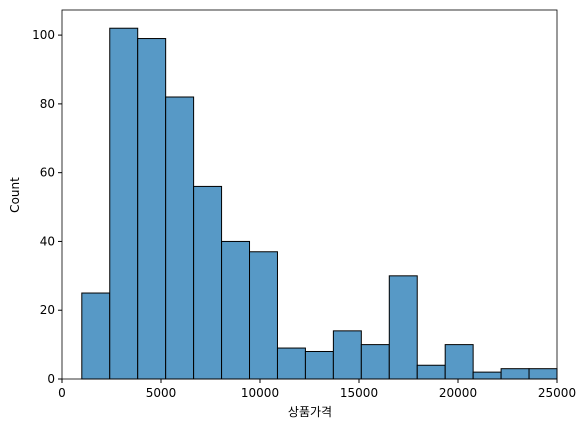 The height and width of the screenshot is (431, 586). Describe the element at coordinates (43, 35) in the screenshot. I see `y-tick-label: 100` at that location.